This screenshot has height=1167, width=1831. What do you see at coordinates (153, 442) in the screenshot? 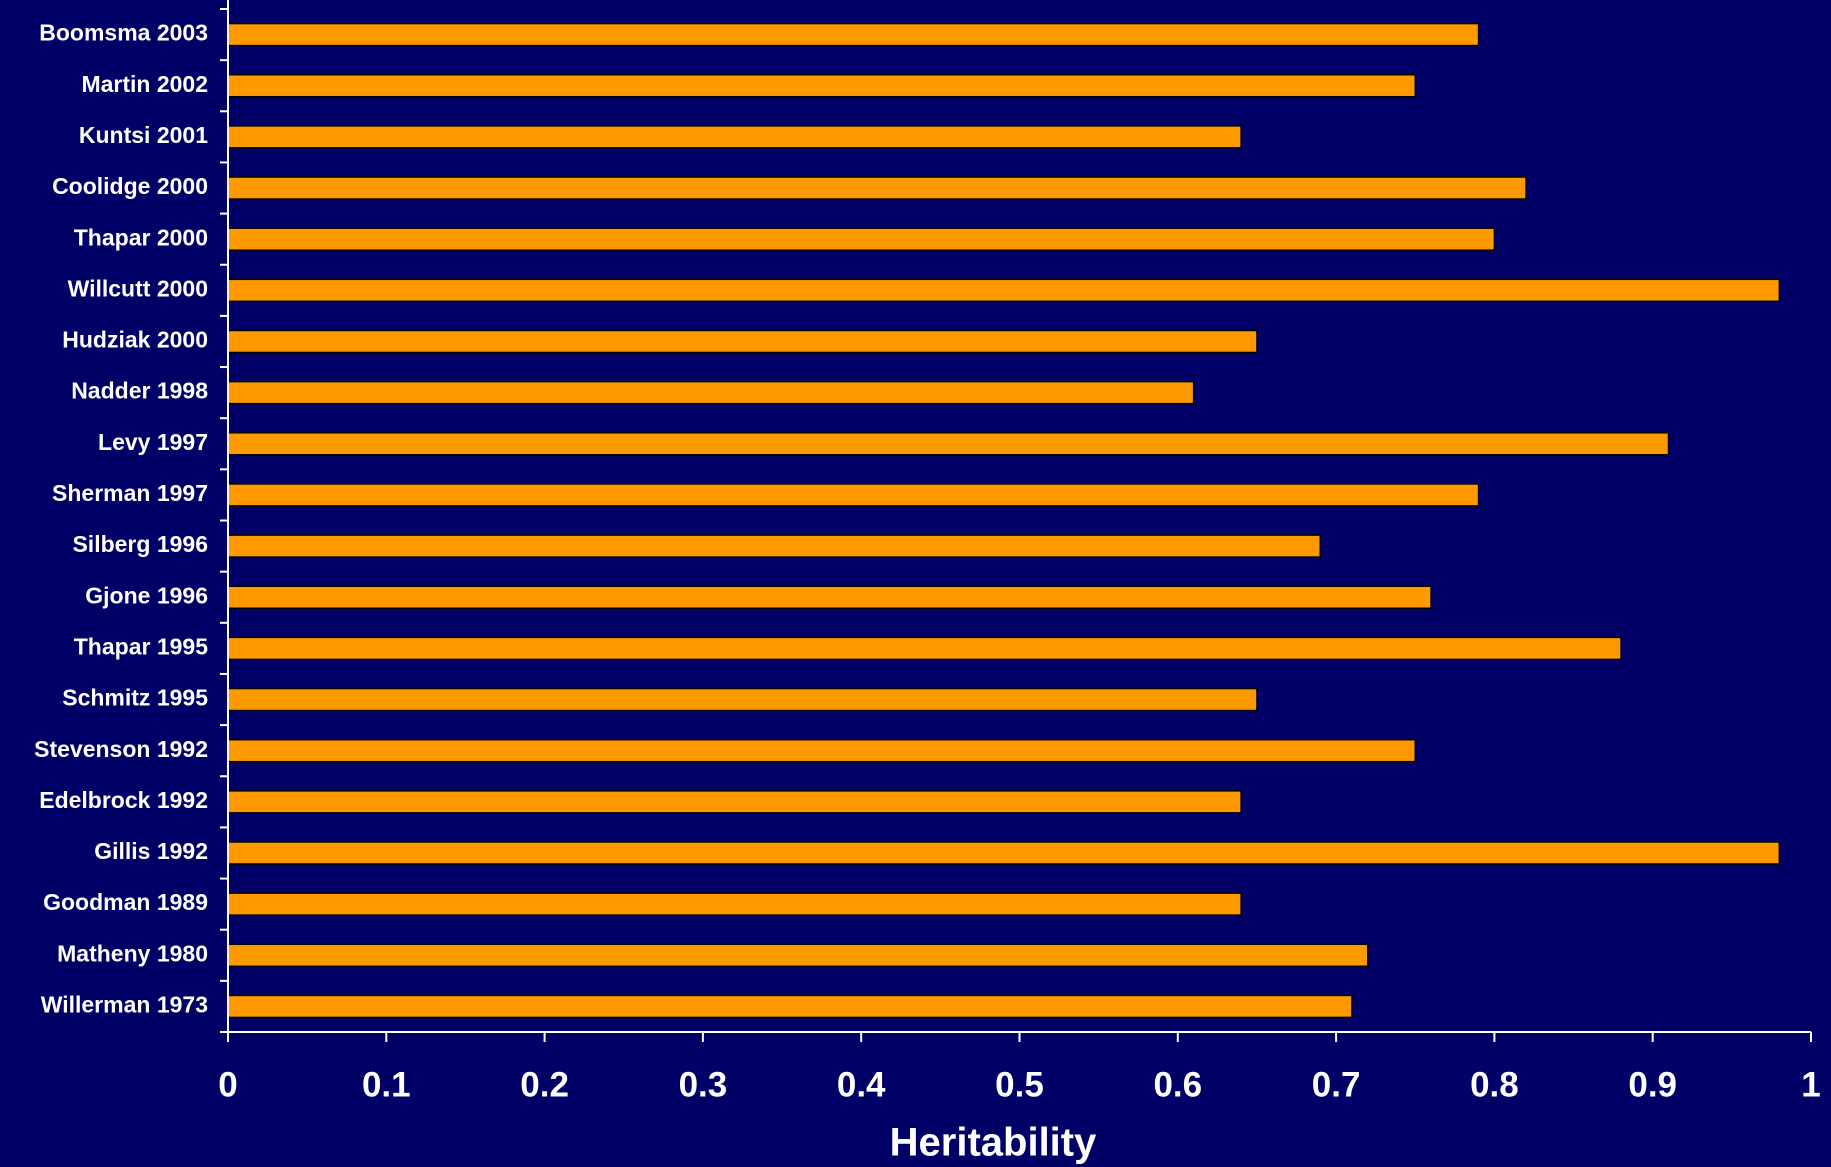
I see `y-tick-label: Levy 1997` at bounding box center [153, 442].